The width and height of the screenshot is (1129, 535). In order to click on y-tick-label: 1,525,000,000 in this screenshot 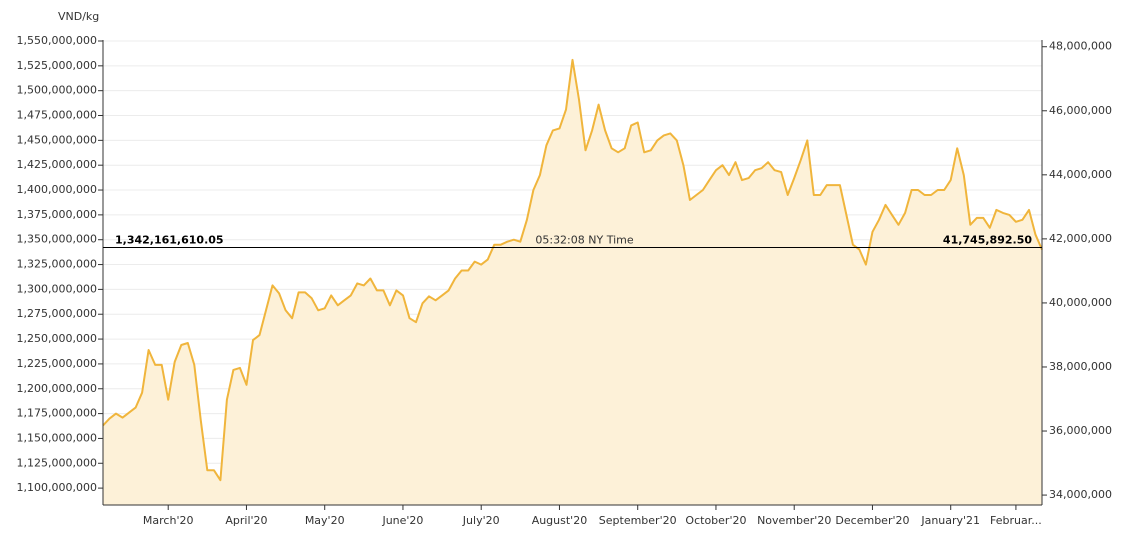, I will do `click(57, 65)`.